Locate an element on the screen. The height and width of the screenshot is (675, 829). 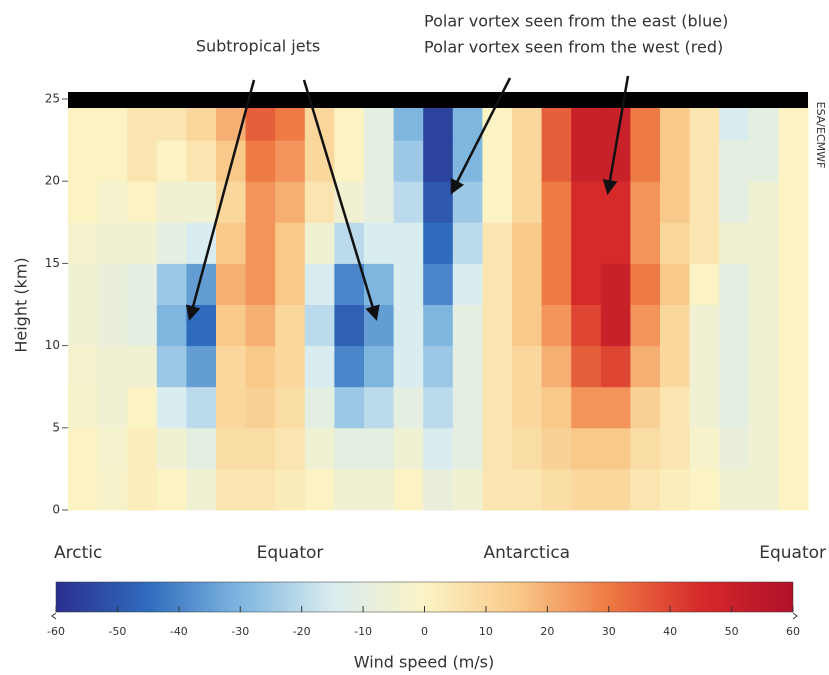
y-tick-label: 15 is located at coordinates (52, 263).